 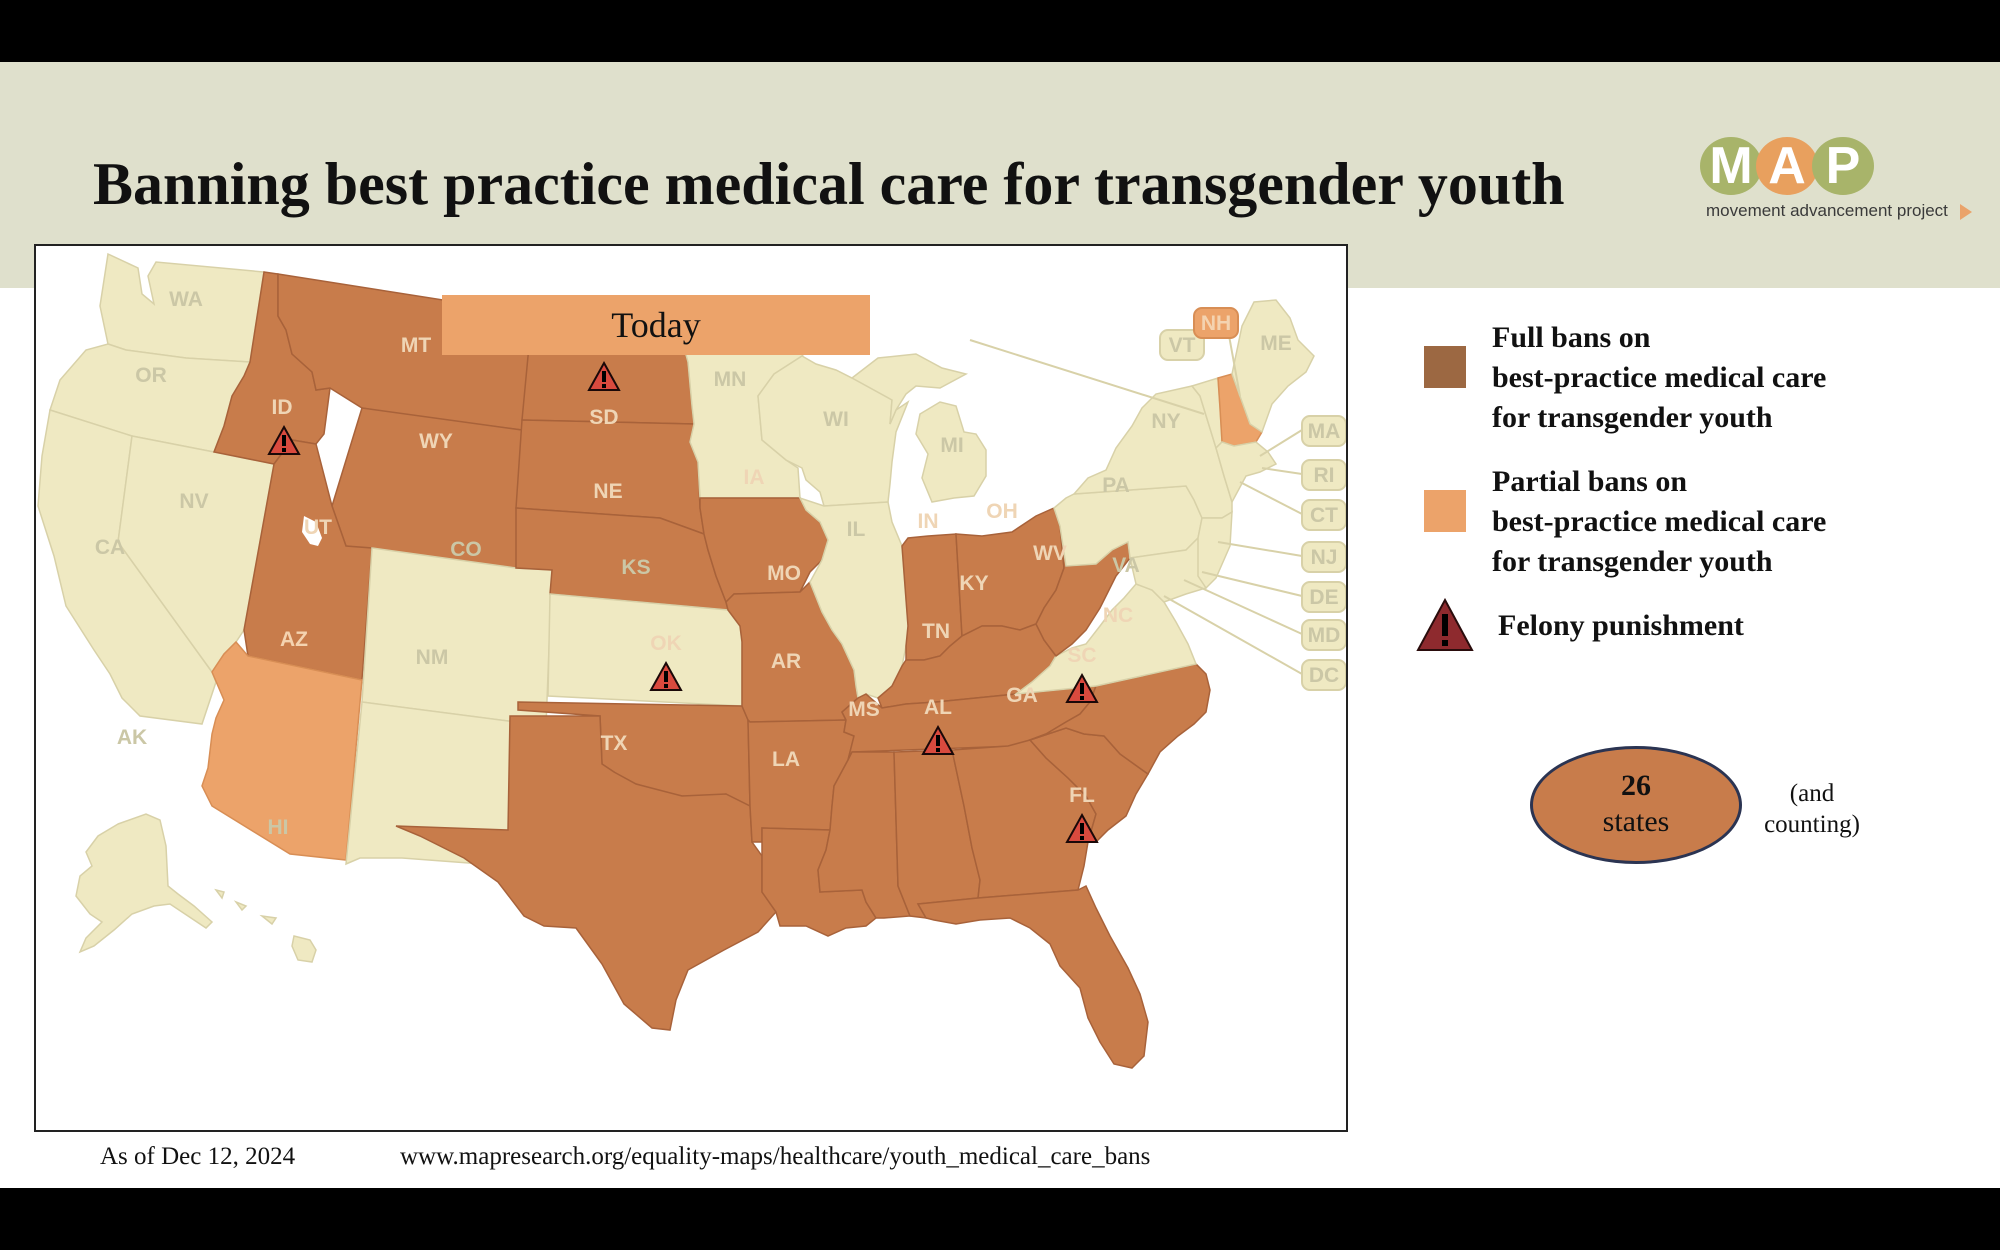 What do you see at coordinates (1082, 687) in the screenshot?
I see `felony-warning-icon-SC` at bounding box center [1082, 687].